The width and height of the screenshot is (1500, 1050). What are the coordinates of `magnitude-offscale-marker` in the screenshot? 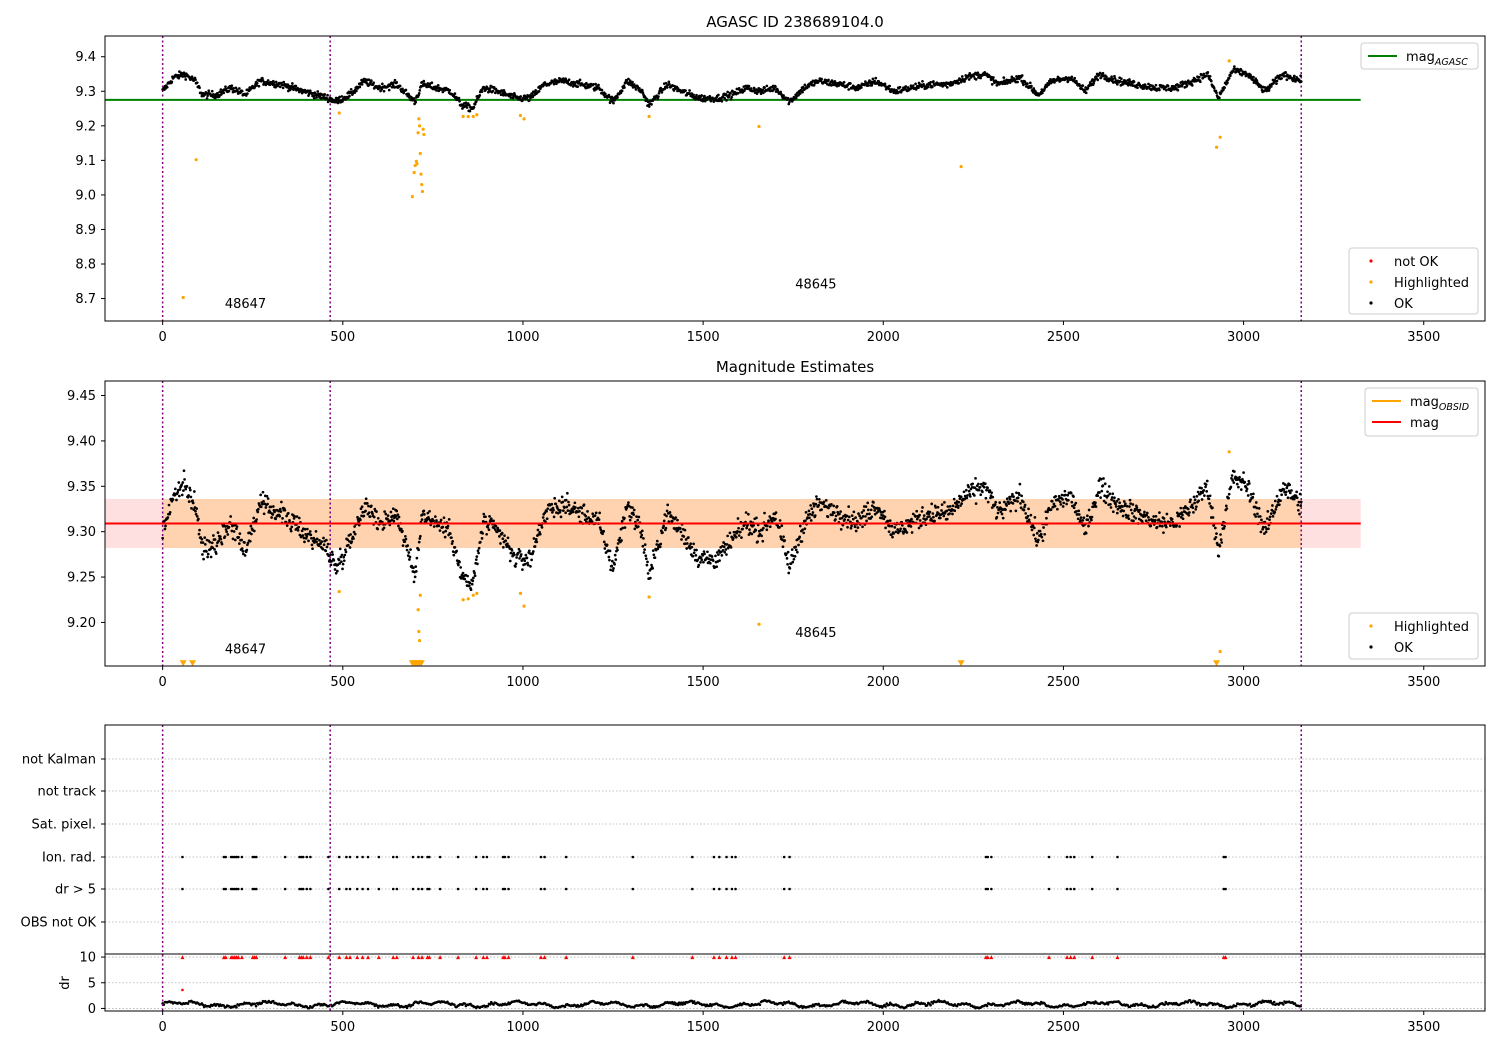 It's located at (1217, 663).